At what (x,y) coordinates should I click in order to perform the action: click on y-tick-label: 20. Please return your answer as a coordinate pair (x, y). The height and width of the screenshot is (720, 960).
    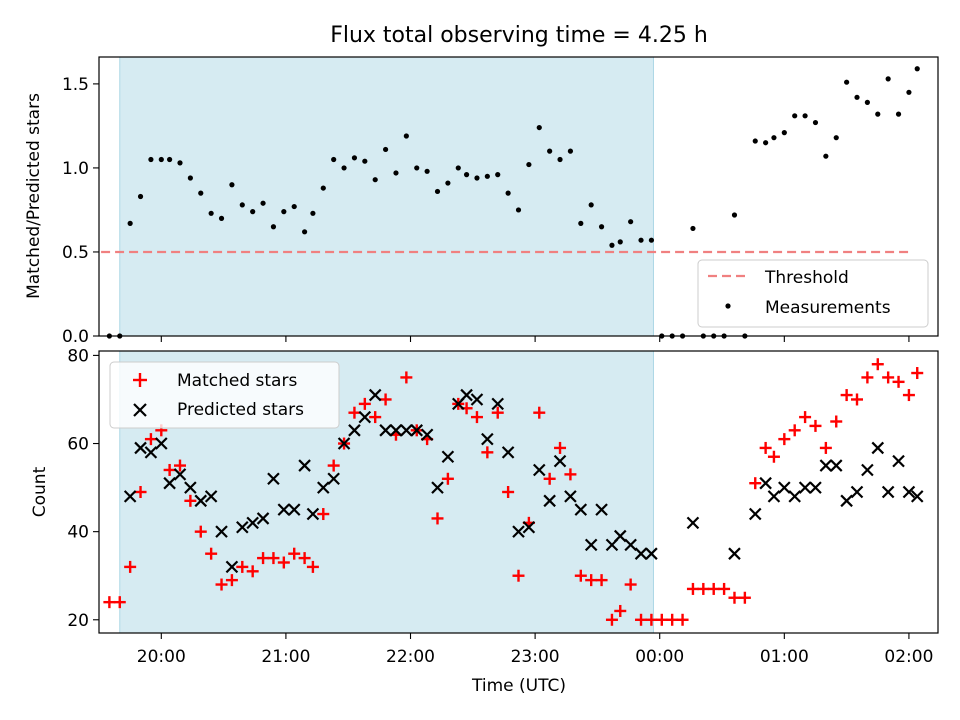
    Looking at the image, I should click on (78, 621).